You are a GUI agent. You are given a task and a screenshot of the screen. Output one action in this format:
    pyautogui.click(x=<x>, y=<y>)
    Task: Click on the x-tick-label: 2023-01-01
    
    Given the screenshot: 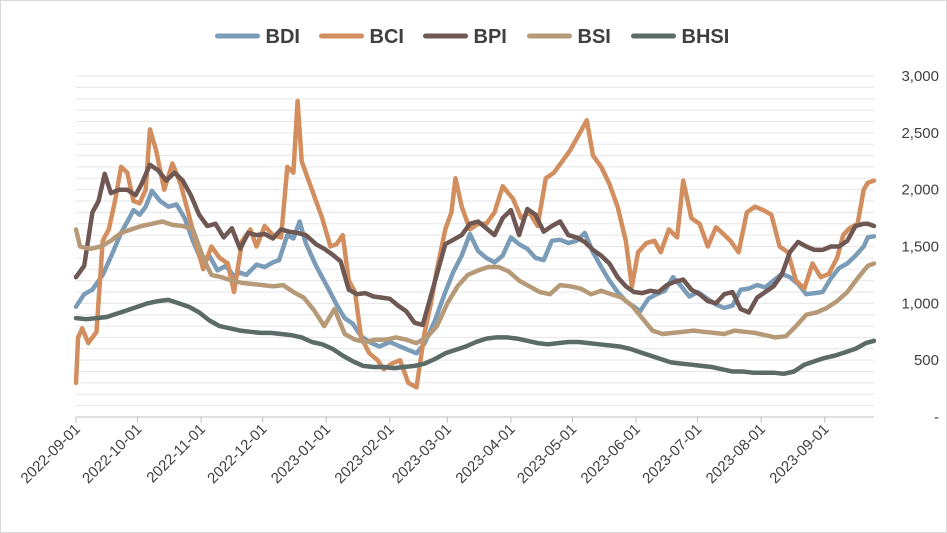 What is the action you would take?
    pyautogui.click(x=301, y=454)
    